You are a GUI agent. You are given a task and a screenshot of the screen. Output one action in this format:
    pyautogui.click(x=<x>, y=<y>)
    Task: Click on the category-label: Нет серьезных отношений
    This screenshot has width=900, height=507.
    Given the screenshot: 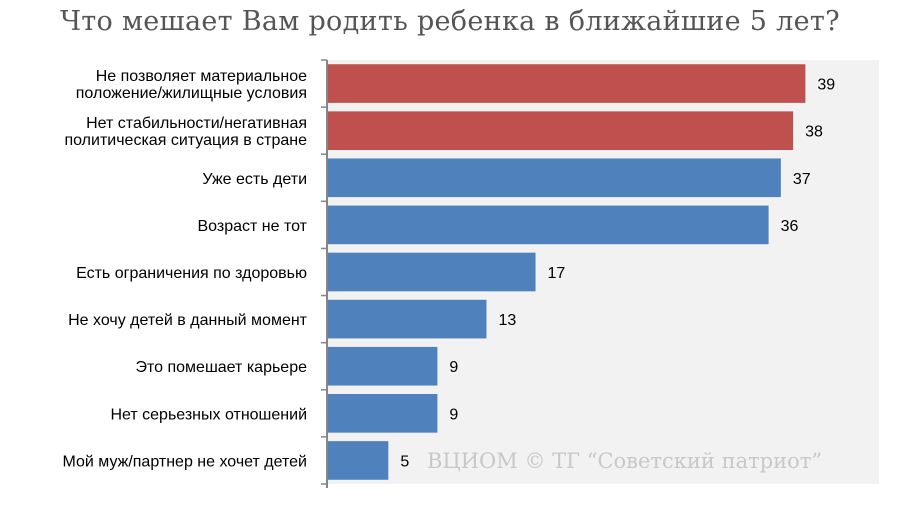 What is the action you would take?
    pyautogui.click(x=208, y=414)
    